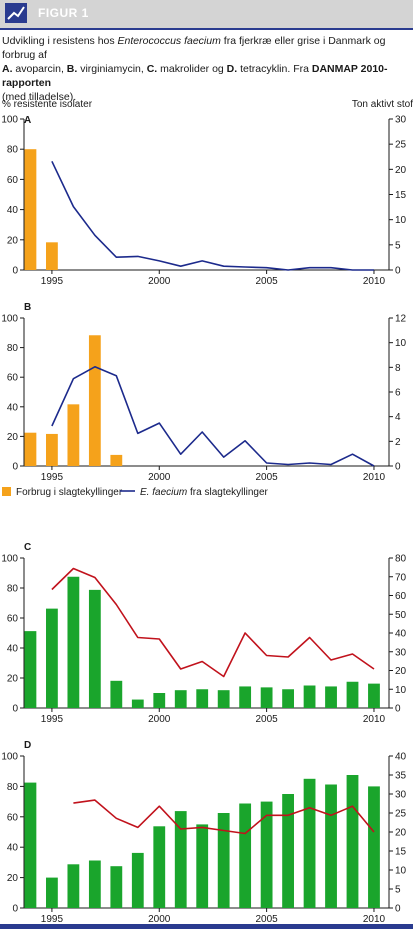 The image size is (413, 929). Describe the element at coordinates (15, 909) in the screenshot. I see `panel-d-ytick-label: 0` at that location.